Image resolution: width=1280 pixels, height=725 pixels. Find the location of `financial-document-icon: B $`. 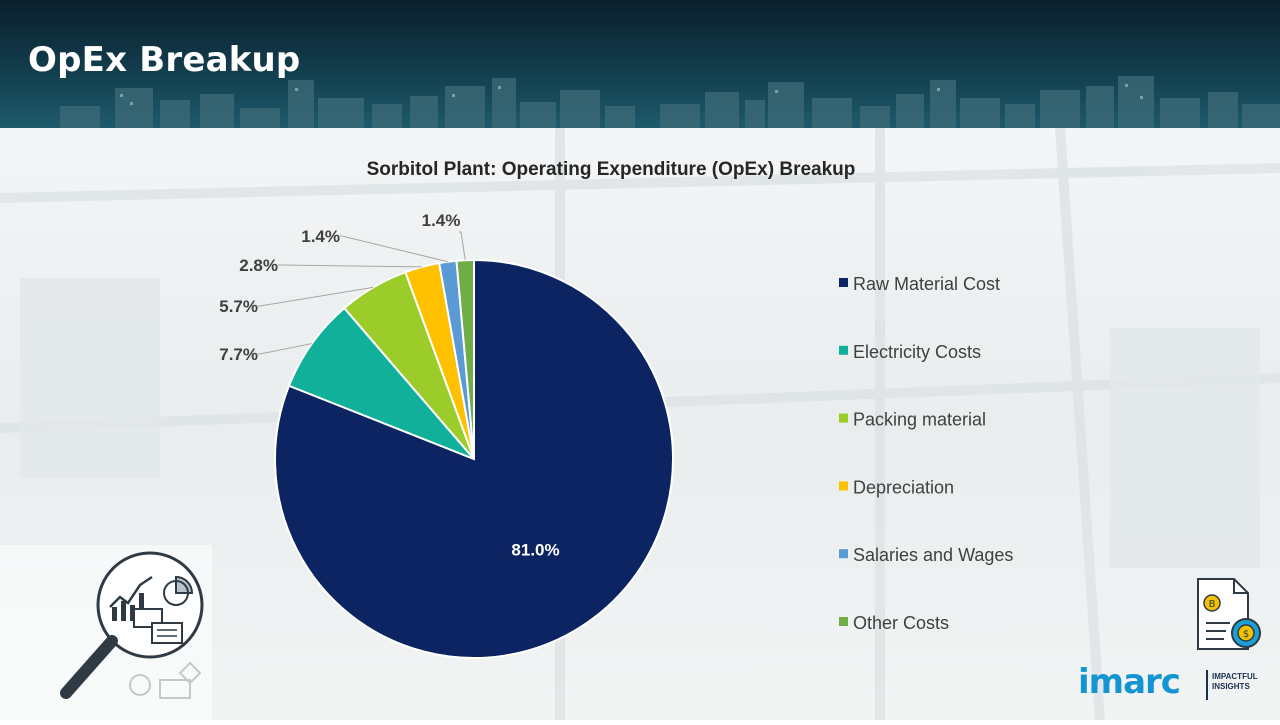

financial-document-icon: B $ is located at coordinates (1229, 615).